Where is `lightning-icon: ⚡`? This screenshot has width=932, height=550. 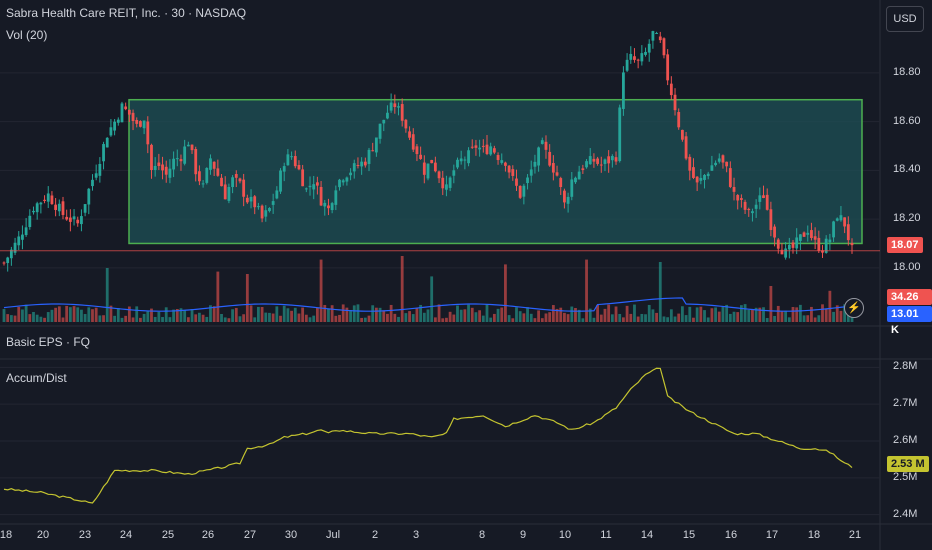 lightning-icon: ⚡ is located at coordinates (854, 308).